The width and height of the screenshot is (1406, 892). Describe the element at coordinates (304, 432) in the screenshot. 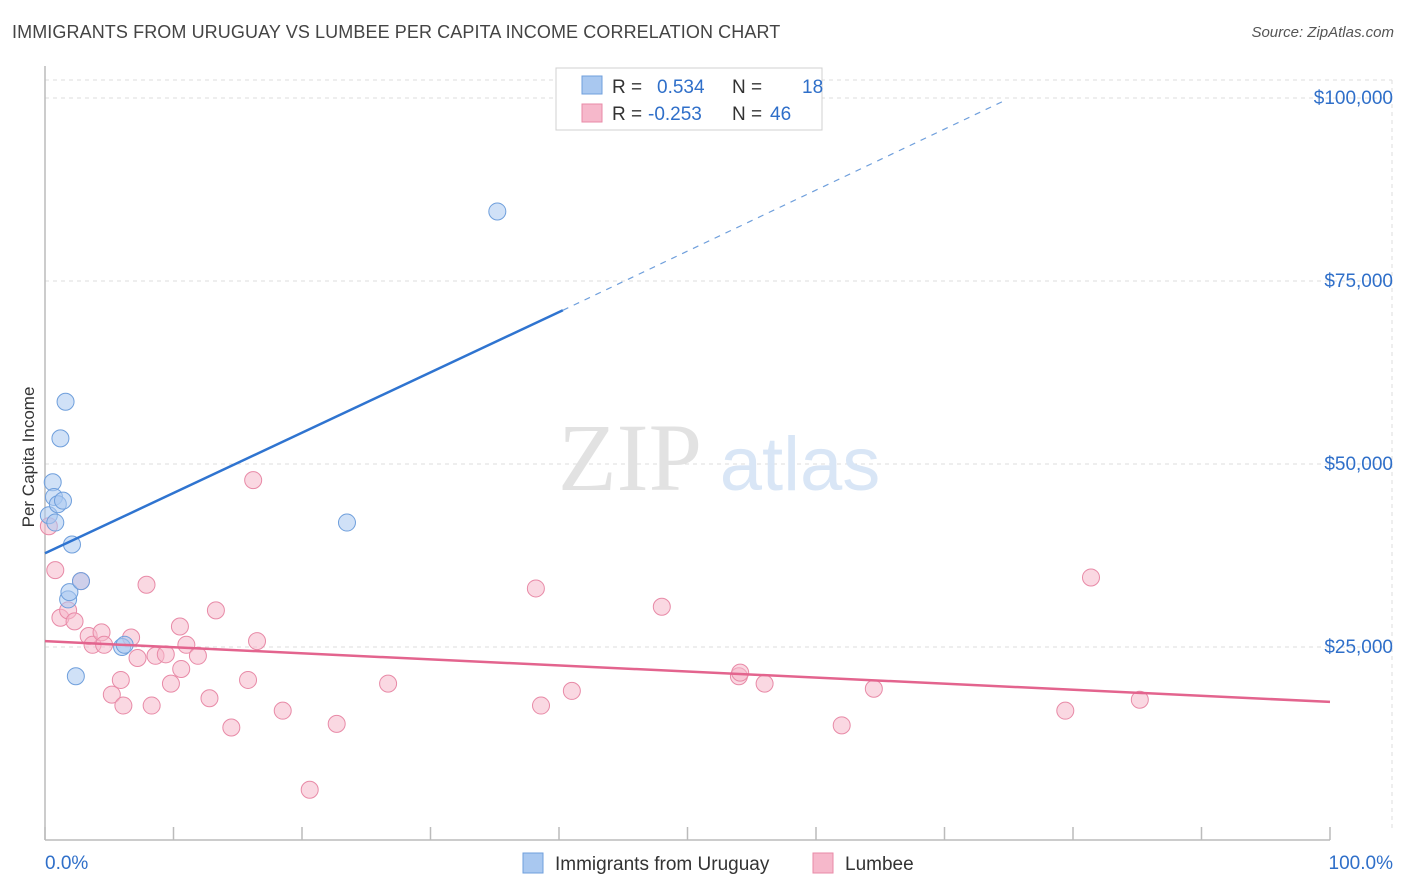

I see `uruguay-trendline` at that location.